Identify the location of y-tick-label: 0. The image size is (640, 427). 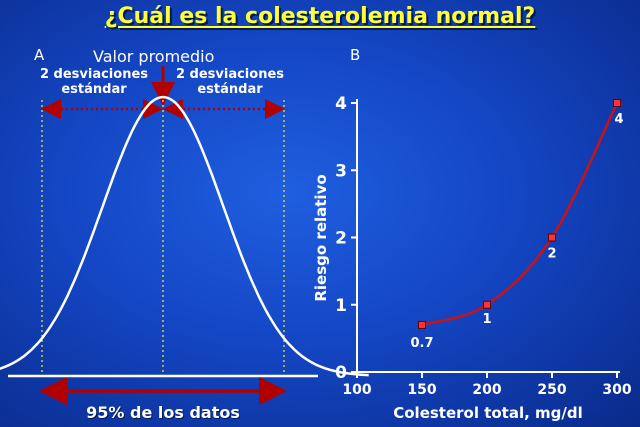
(341, 373).